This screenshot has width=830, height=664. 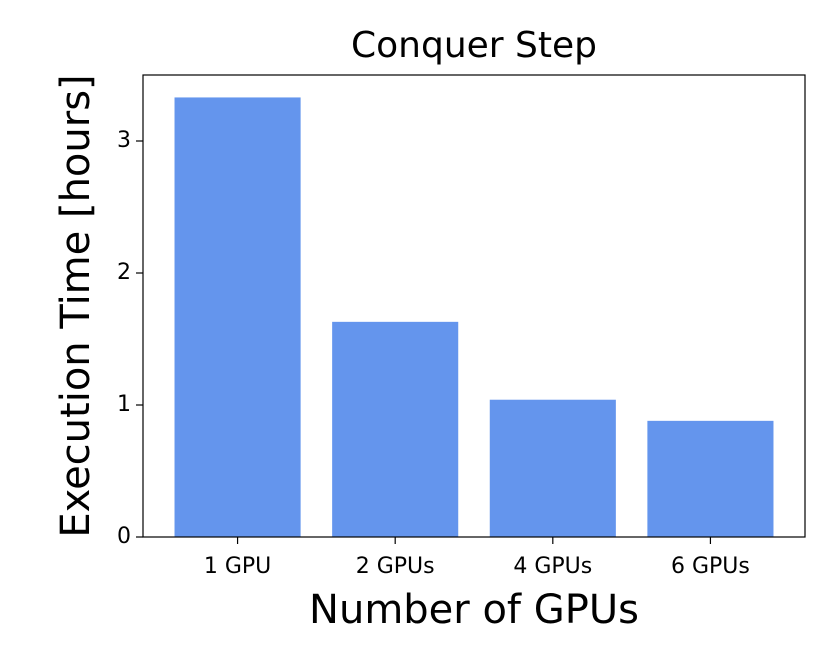 What do you see at coordinates (237, 566) in the screenshot?
I see `x-tick-label: 1 GPU` at bounding box center [237, 566].